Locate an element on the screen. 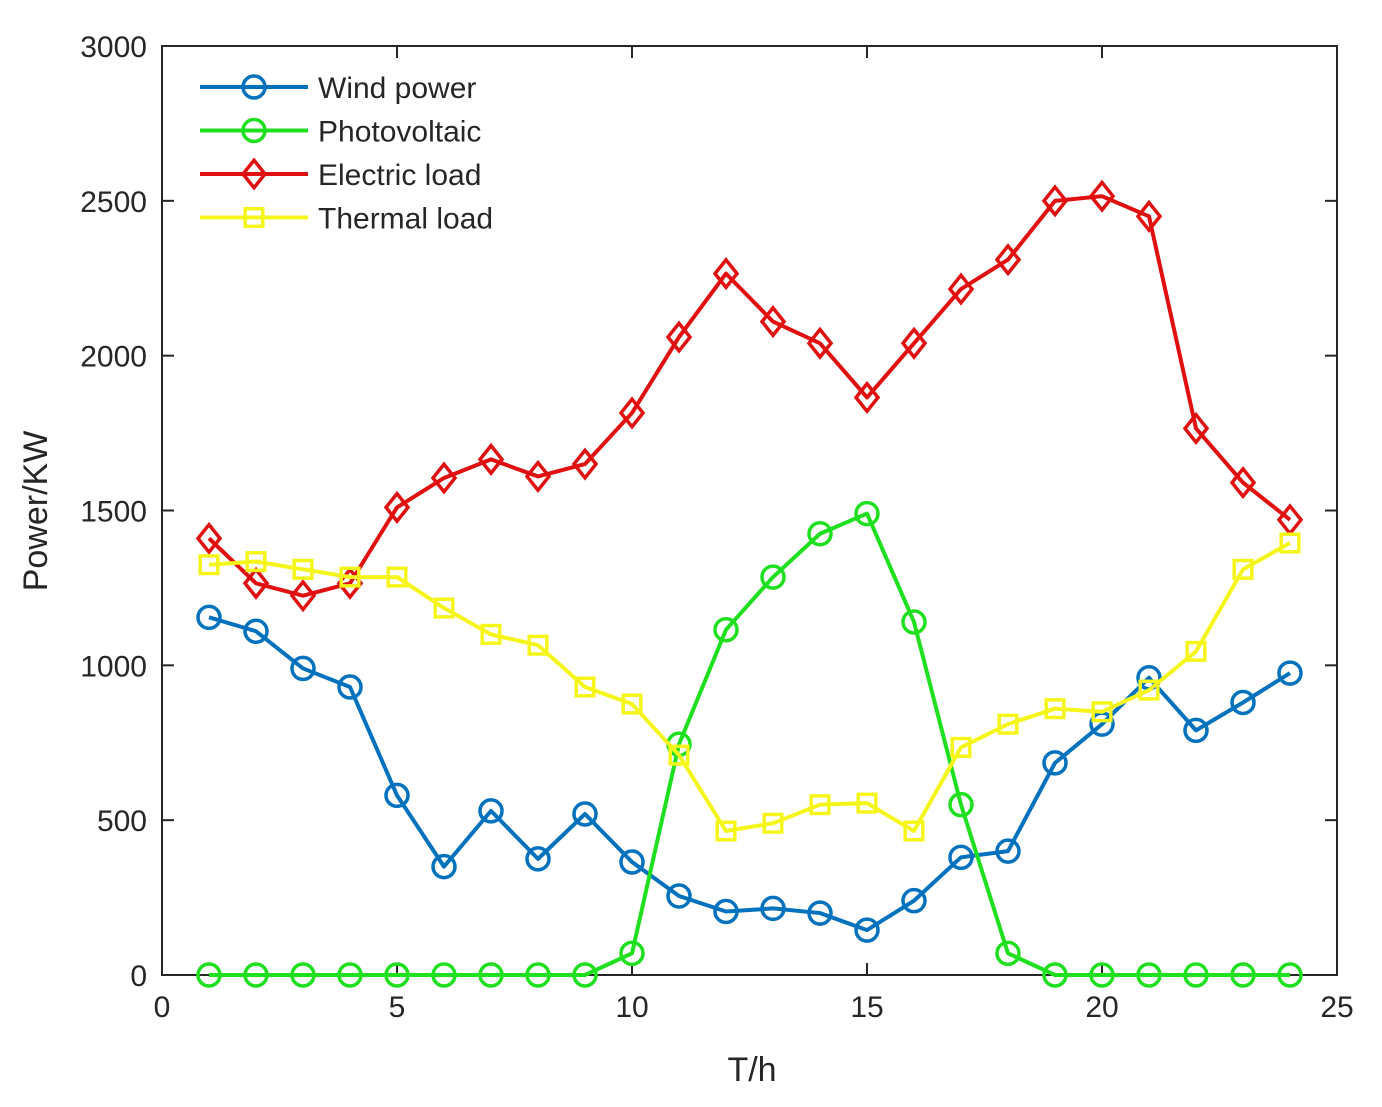  legend-item-electric-load: Electric load is located at coordinates (340, 174).